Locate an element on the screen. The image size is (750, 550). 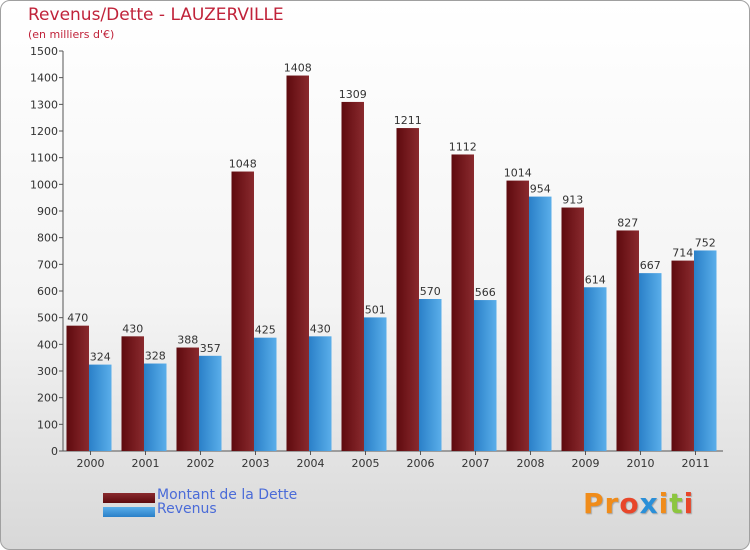
data-label-debt-2011: 714 is located at coordinates (682, 253).